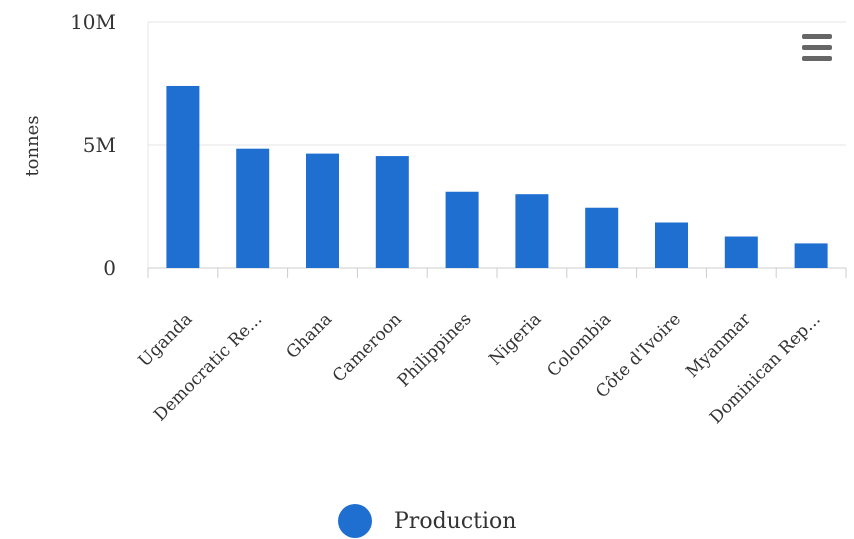 The image size is (854, 539). Describe the element at coordinates (355, 521) in the screenshot. I see `legend-marker-icon` at that location.